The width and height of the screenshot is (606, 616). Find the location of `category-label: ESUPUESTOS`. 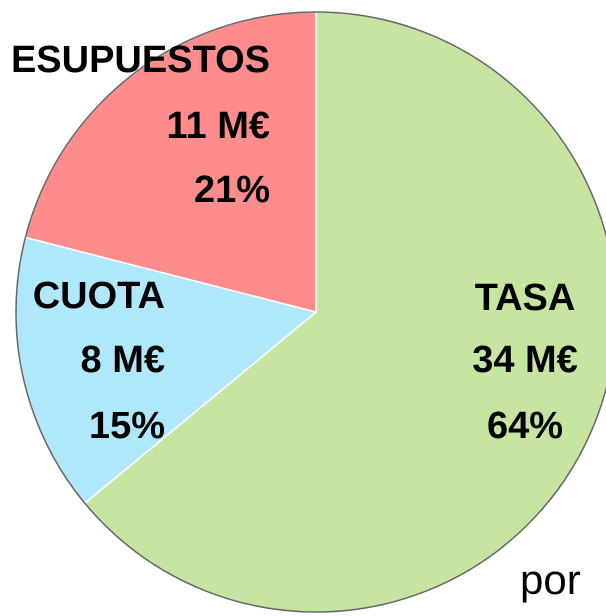

category-label: ESUPUESTOS is located at coordinates (140, 60).